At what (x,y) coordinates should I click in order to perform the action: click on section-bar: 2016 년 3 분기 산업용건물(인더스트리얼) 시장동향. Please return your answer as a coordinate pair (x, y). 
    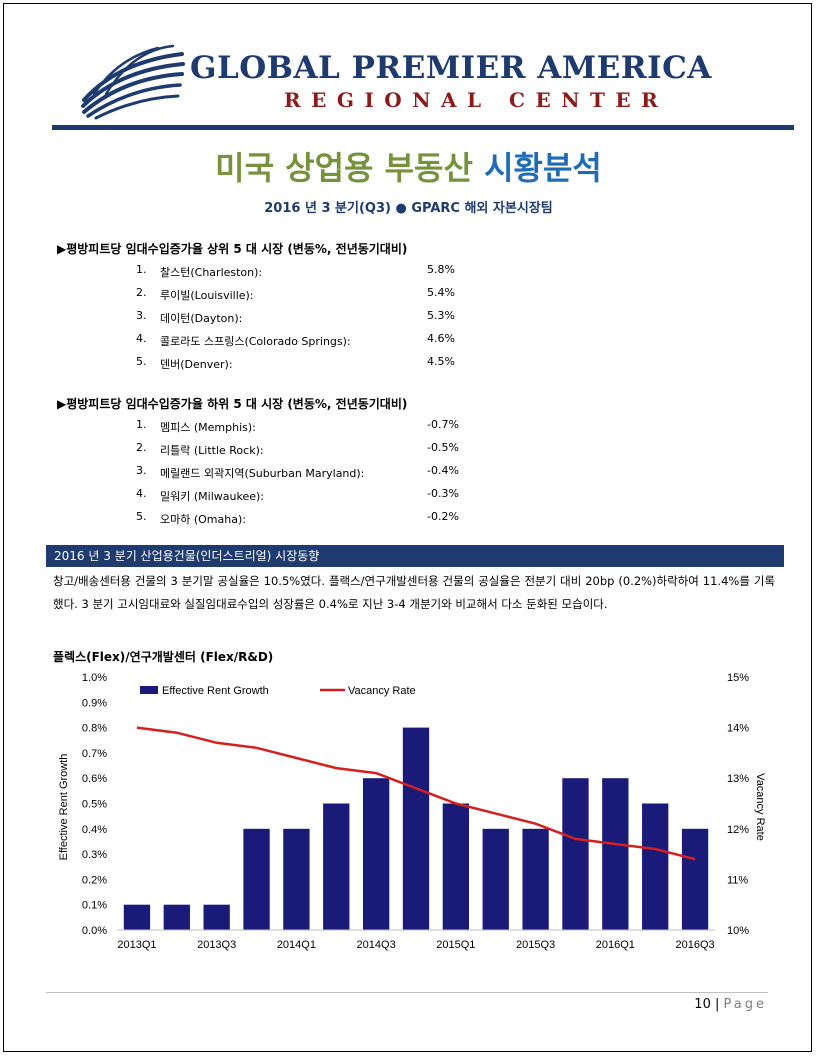
    Looking at the image, I should click on (415, 556).